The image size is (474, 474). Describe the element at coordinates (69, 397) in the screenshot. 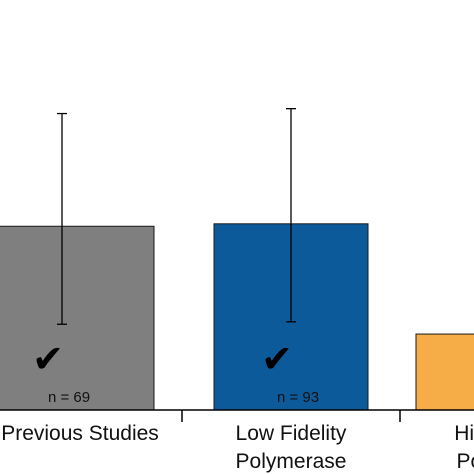

I see `n-label-1: n = 69` at that location.